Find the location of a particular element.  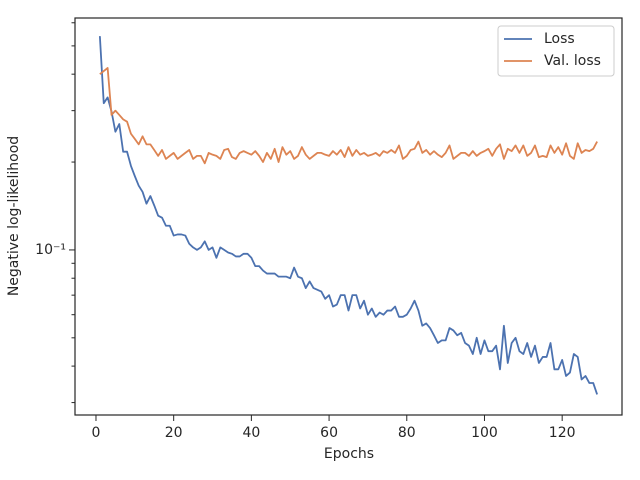

x-tick-label: 20 is located at coordinates (174, 433).